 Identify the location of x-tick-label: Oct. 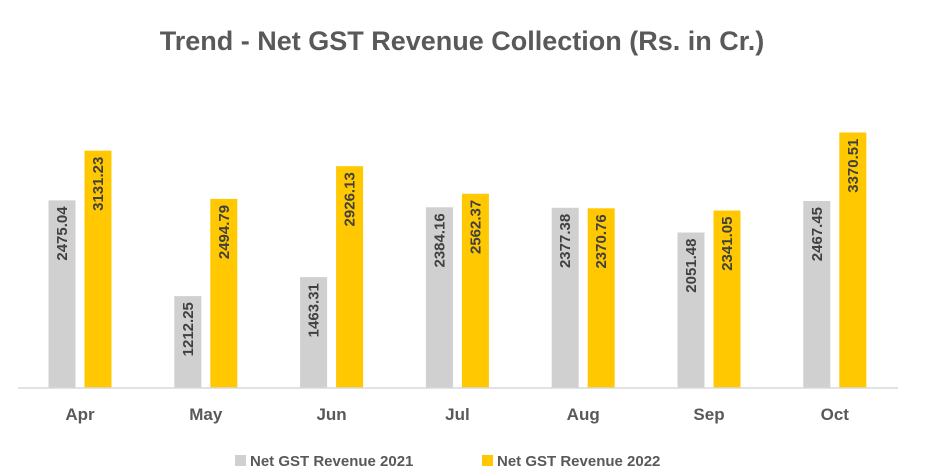
(835, 414).